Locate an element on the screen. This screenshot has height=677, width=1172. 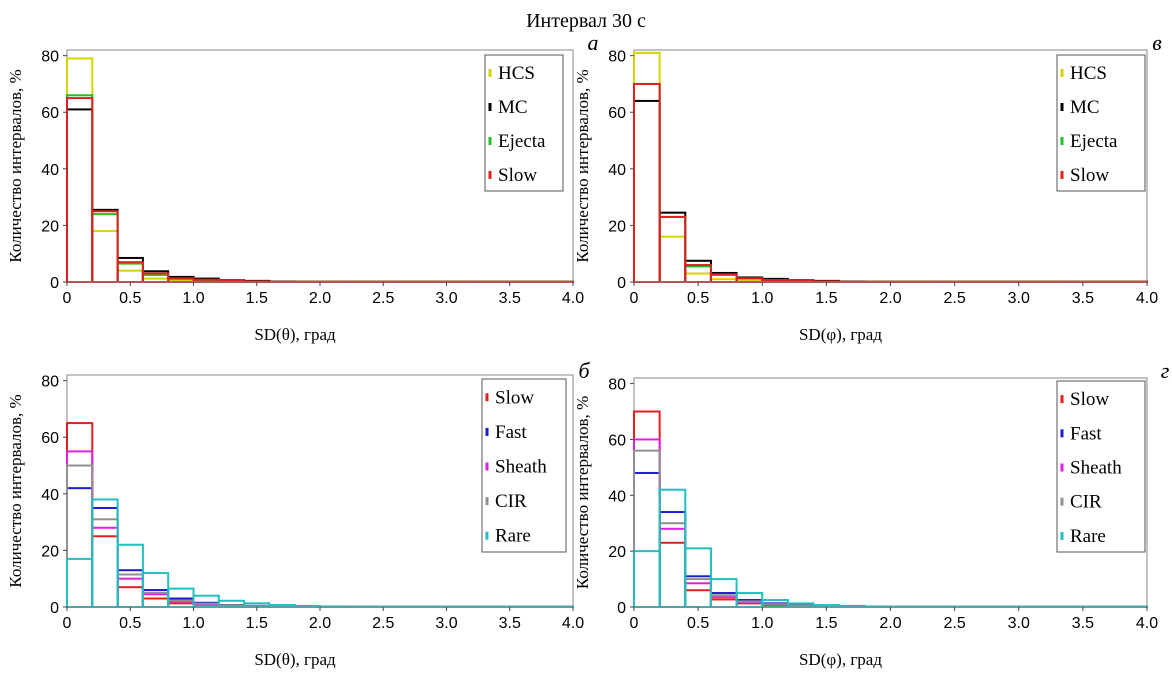
legend-label: HCS is located at coordinates (1088, 73).